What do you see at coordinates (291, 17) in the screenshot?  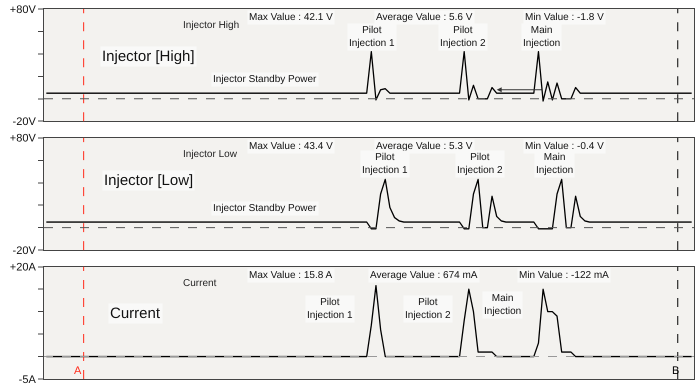 I see `annotation: Max Value : 42.1 V` at bounding box center [291, 17].